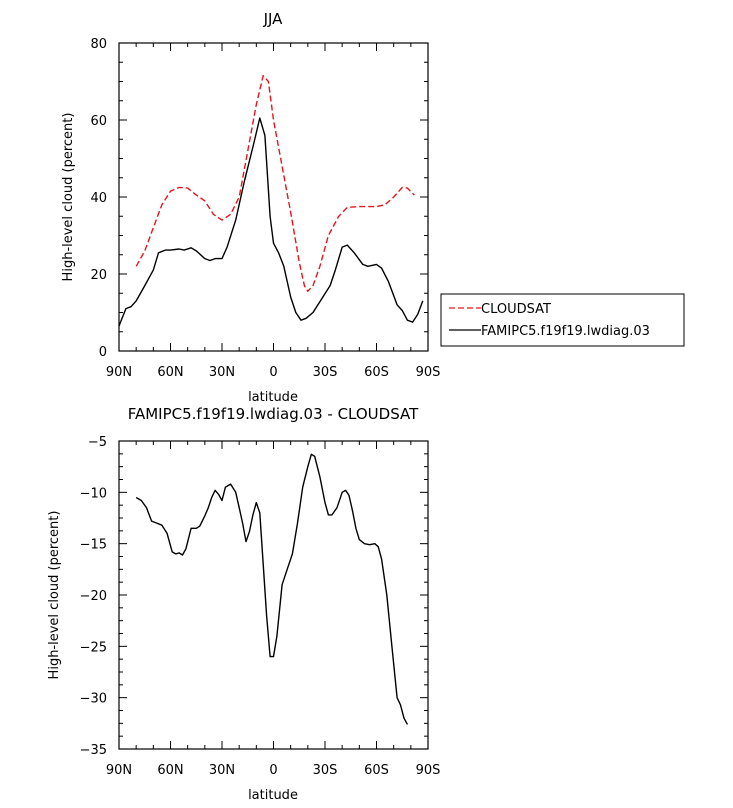 This screenshot has height=808, width=733. I want to click on y-tick-label: 80, so click(98, 44).